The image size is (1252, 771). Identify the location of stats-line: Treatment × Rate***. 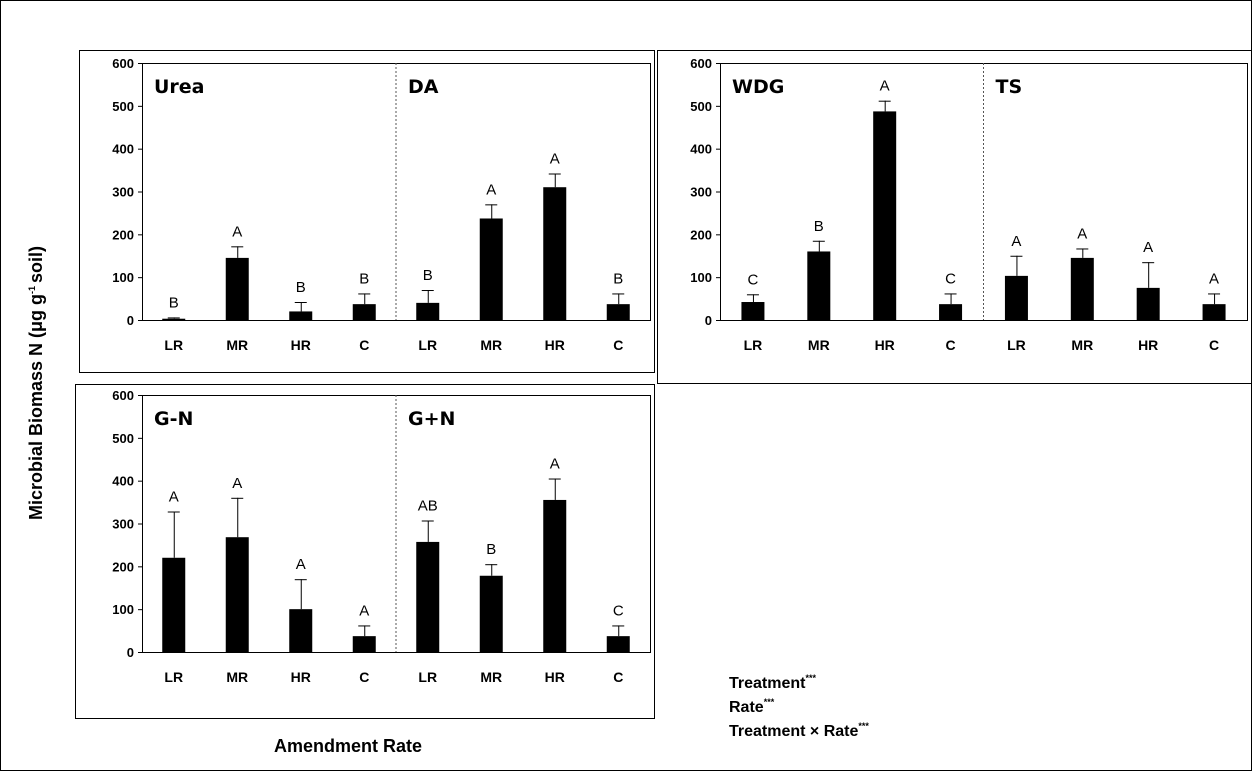
(799, 730).